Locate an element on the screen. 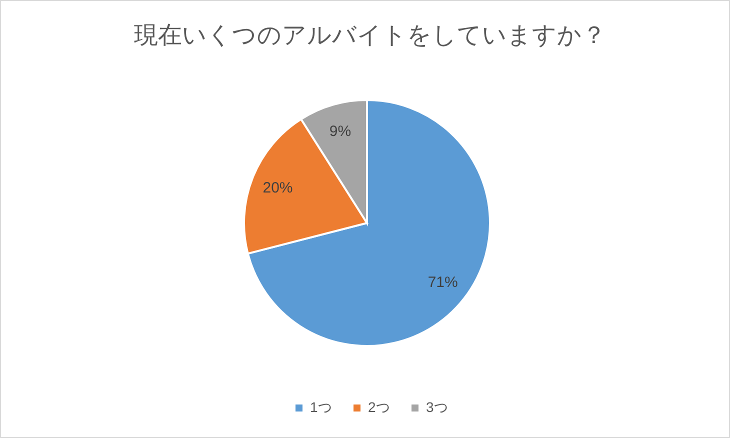 The width and height of the screenshot is (730, 438). data-label: 71% is located at coordinates (443, 282).